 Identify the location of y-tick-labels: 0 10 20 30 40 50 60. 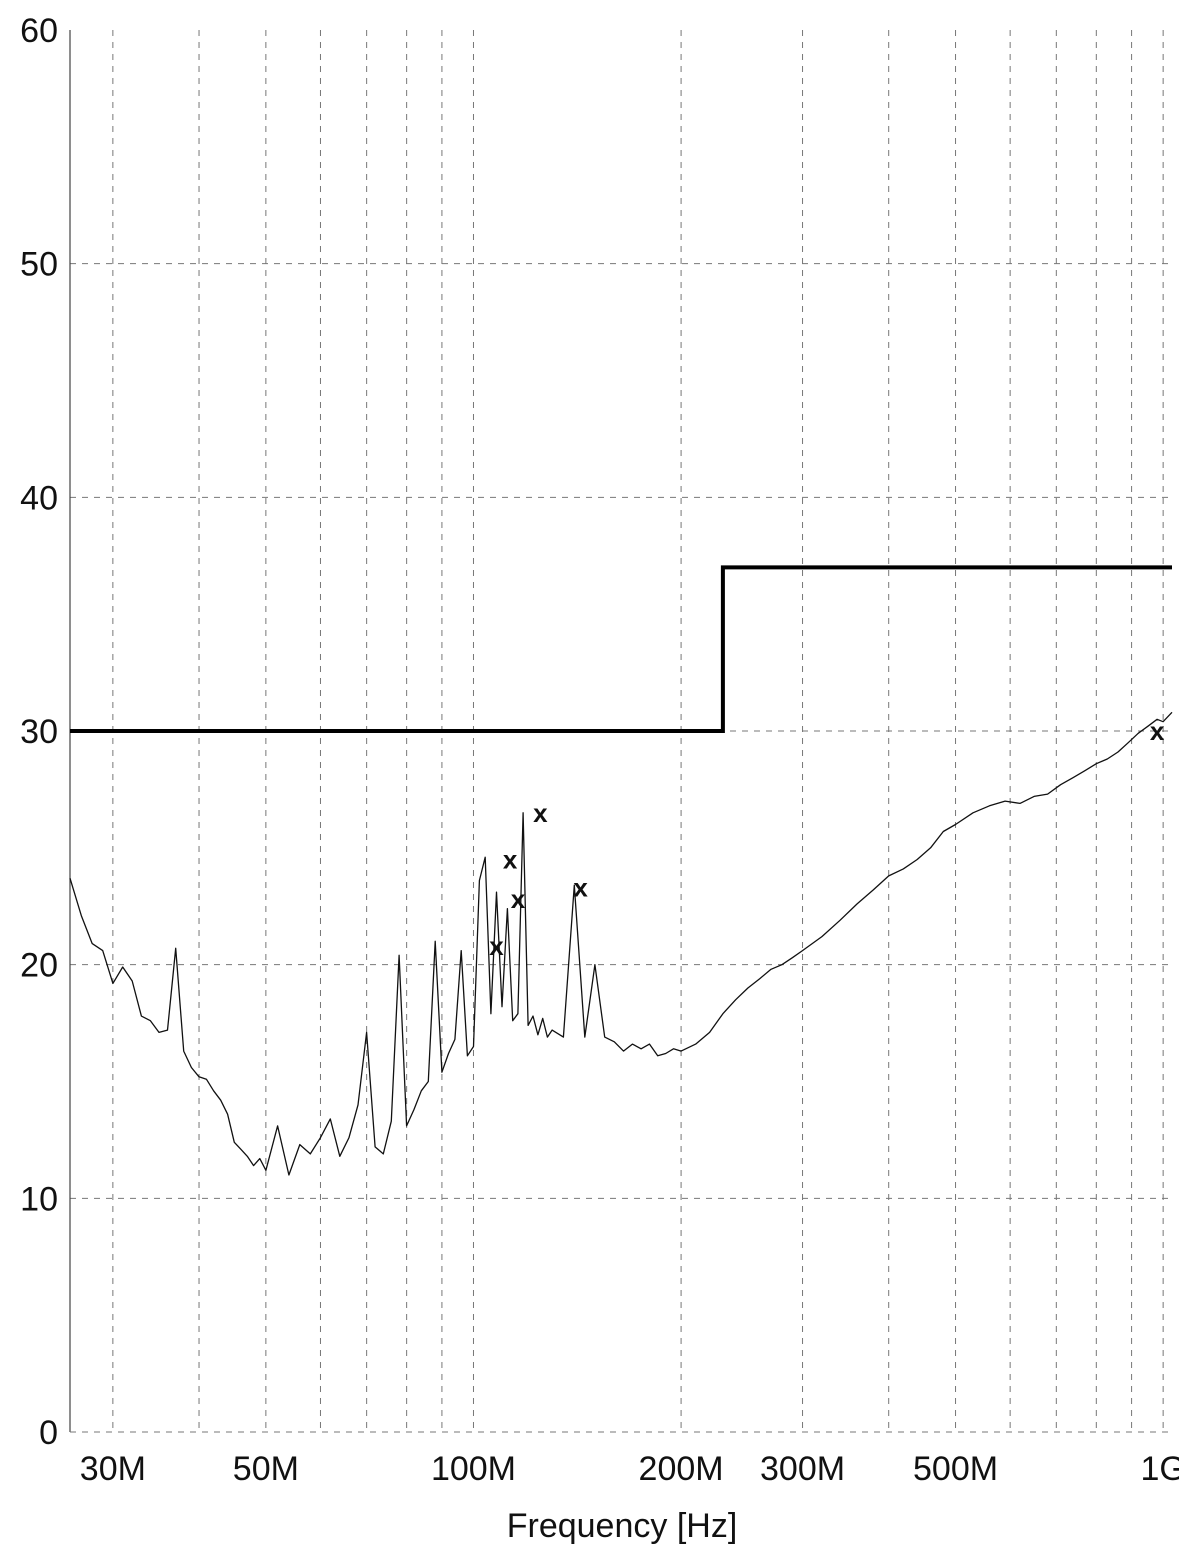
(39, 732).